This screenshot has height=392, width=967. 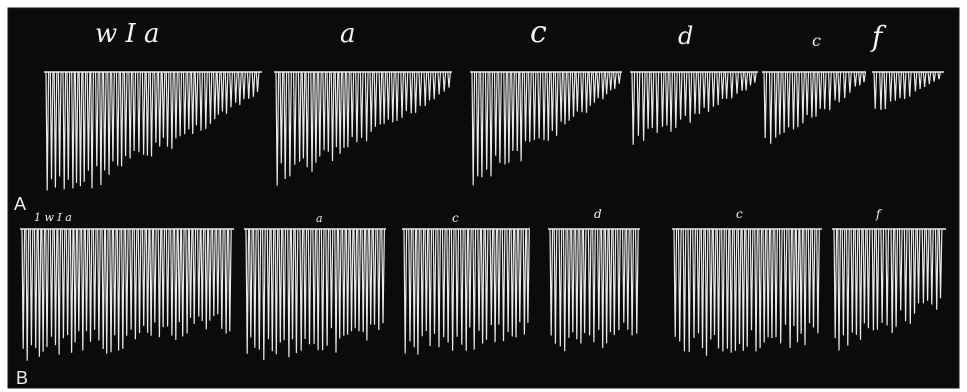 I want to click on panel-b-label-4: d, so click(x=598, y=214).